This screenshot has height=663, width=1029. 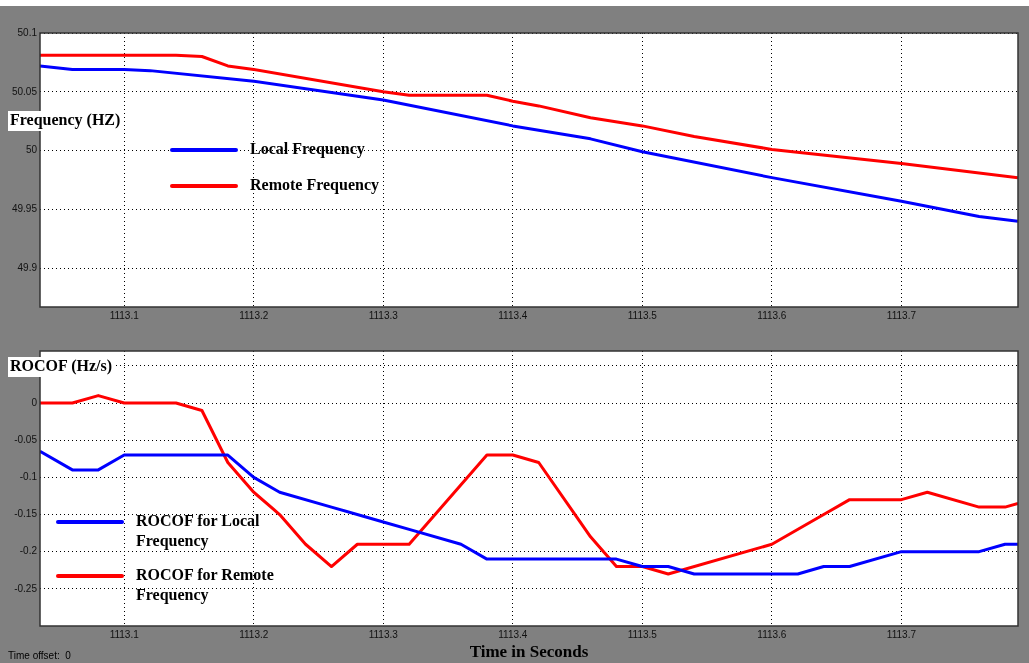 I want to click on y-tick-label: 49.9, so click(x=27, y=267).